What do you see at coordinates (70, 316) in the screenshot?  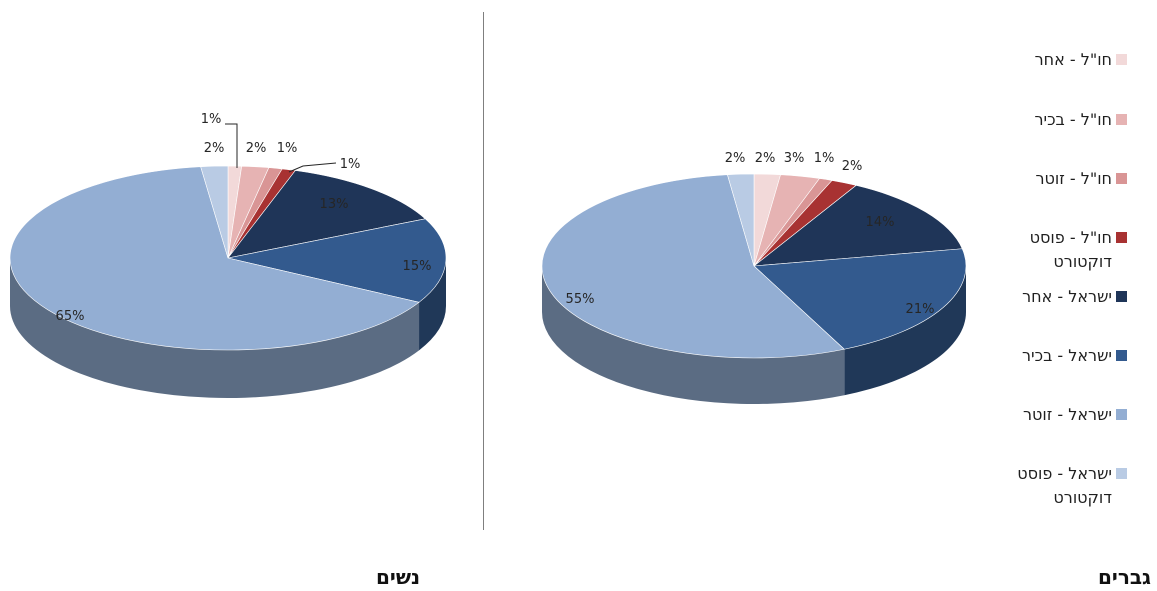 I see `pie-data-label: 65%` at bounding box center [70, 316].